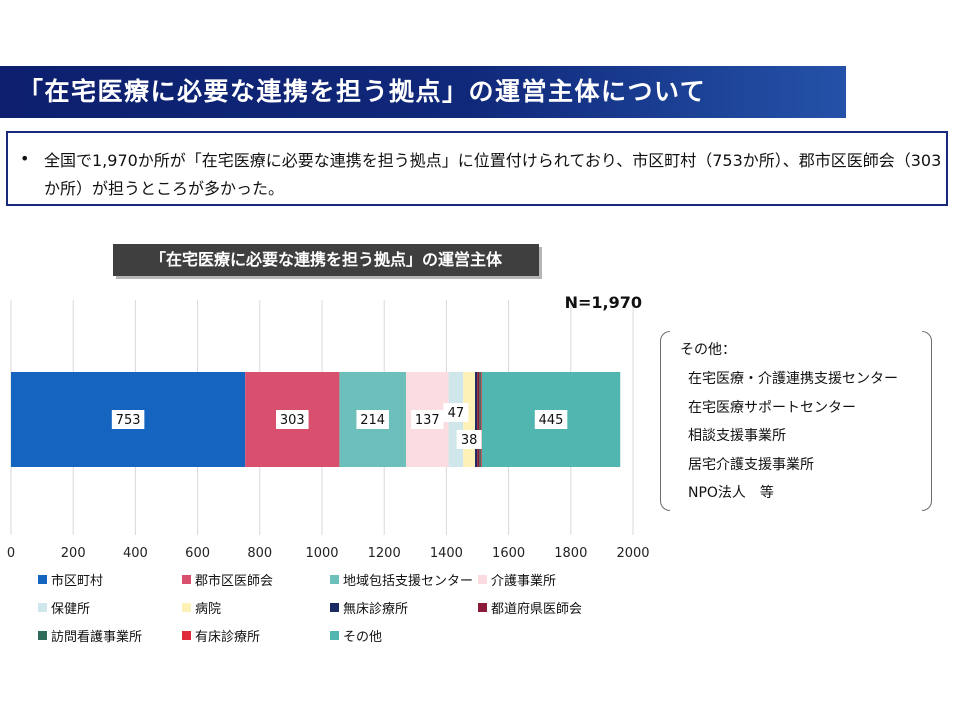 This screenshot has width=960, height=720. What do you see at coordinates (197, 553) in the screenshot?
I see `x-tick-label: 600` at bounding box center [197, 553].